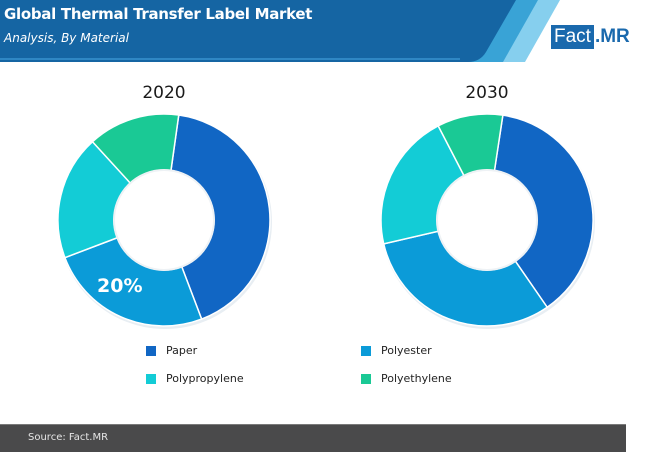 The height and width of the screenshot is (452, 650). What do you see at coordinates (151, 350) in the screenshot?
I see `legend-swatch-paper` at bounding box center [151, 350].